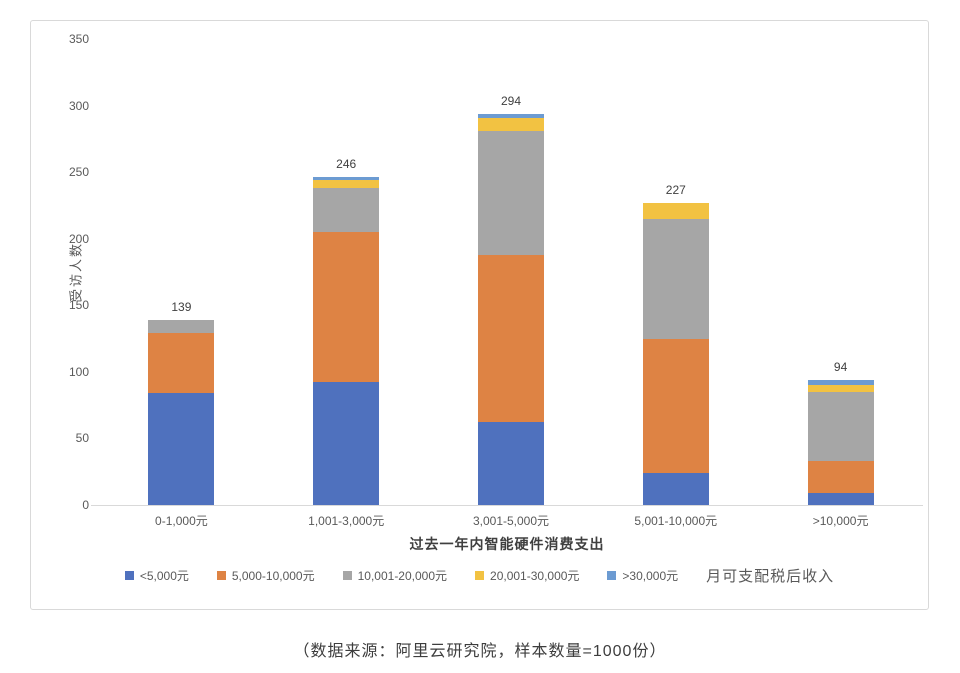 Image resolution: width=960 pixels, height=673 pixels. Describe the element at coordinates (346, 164) in the screenshot. I see `bar-total-label: 246` at that location.